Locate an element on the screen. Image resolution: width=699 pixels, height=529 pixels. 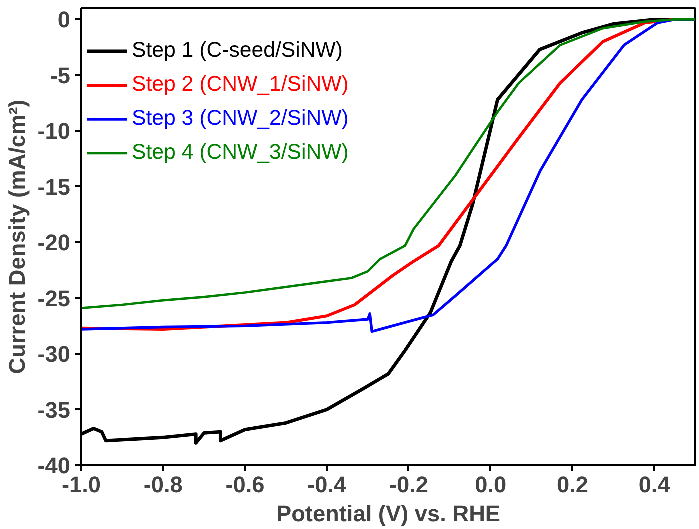
y-tick-label: -35 is located at coordinates (54, 409).